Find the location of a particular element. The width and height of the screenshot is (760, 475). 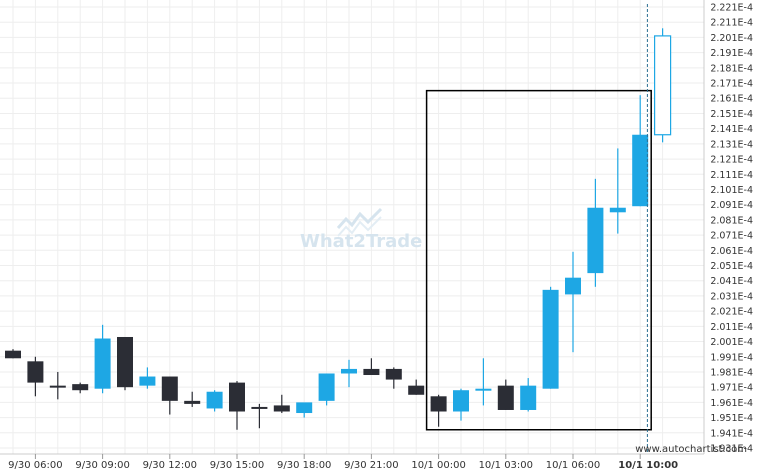

x-tick-label: 10/1 06:00 is located at coordinates (573, 465).